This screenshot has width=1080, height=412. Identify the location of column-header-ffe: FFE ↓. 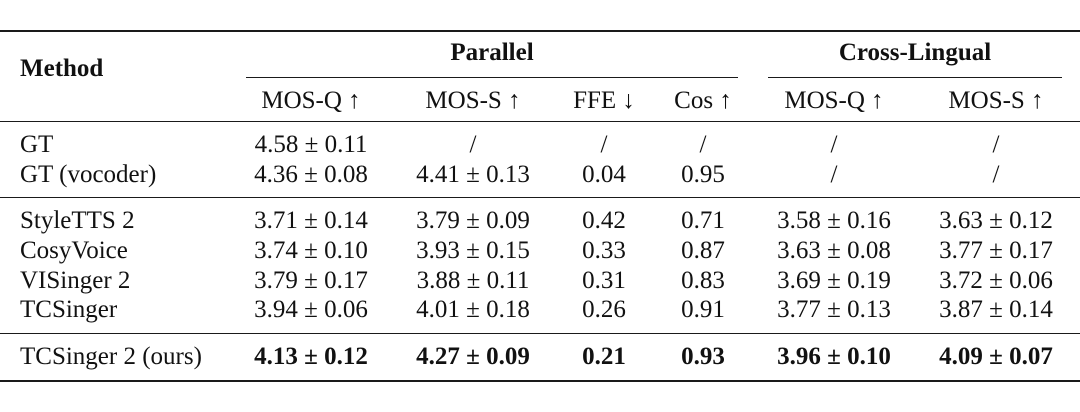
(604, 100).